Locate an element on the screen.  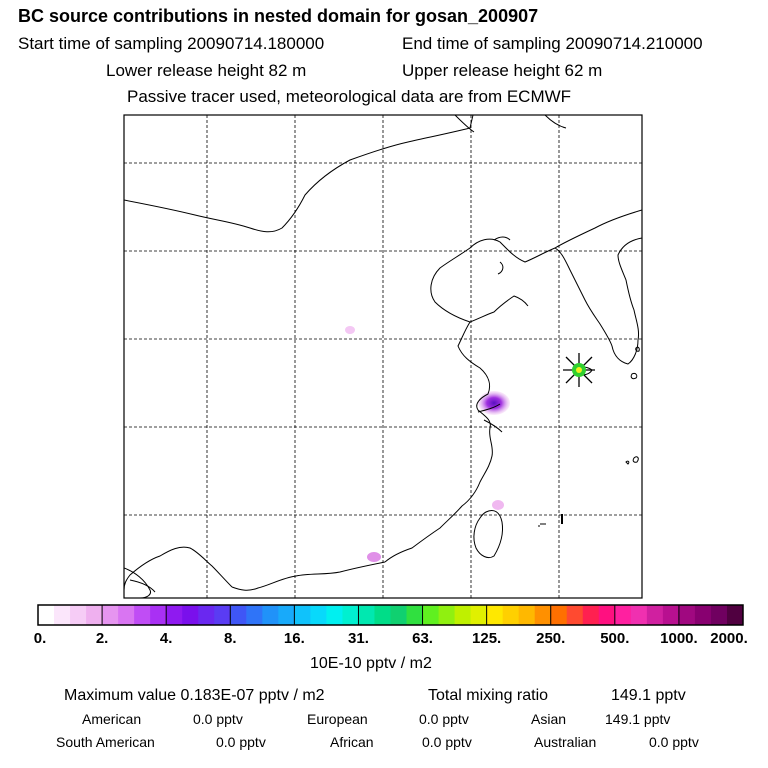
colorbar-label: 2000. is located at coordinates (729, 638).